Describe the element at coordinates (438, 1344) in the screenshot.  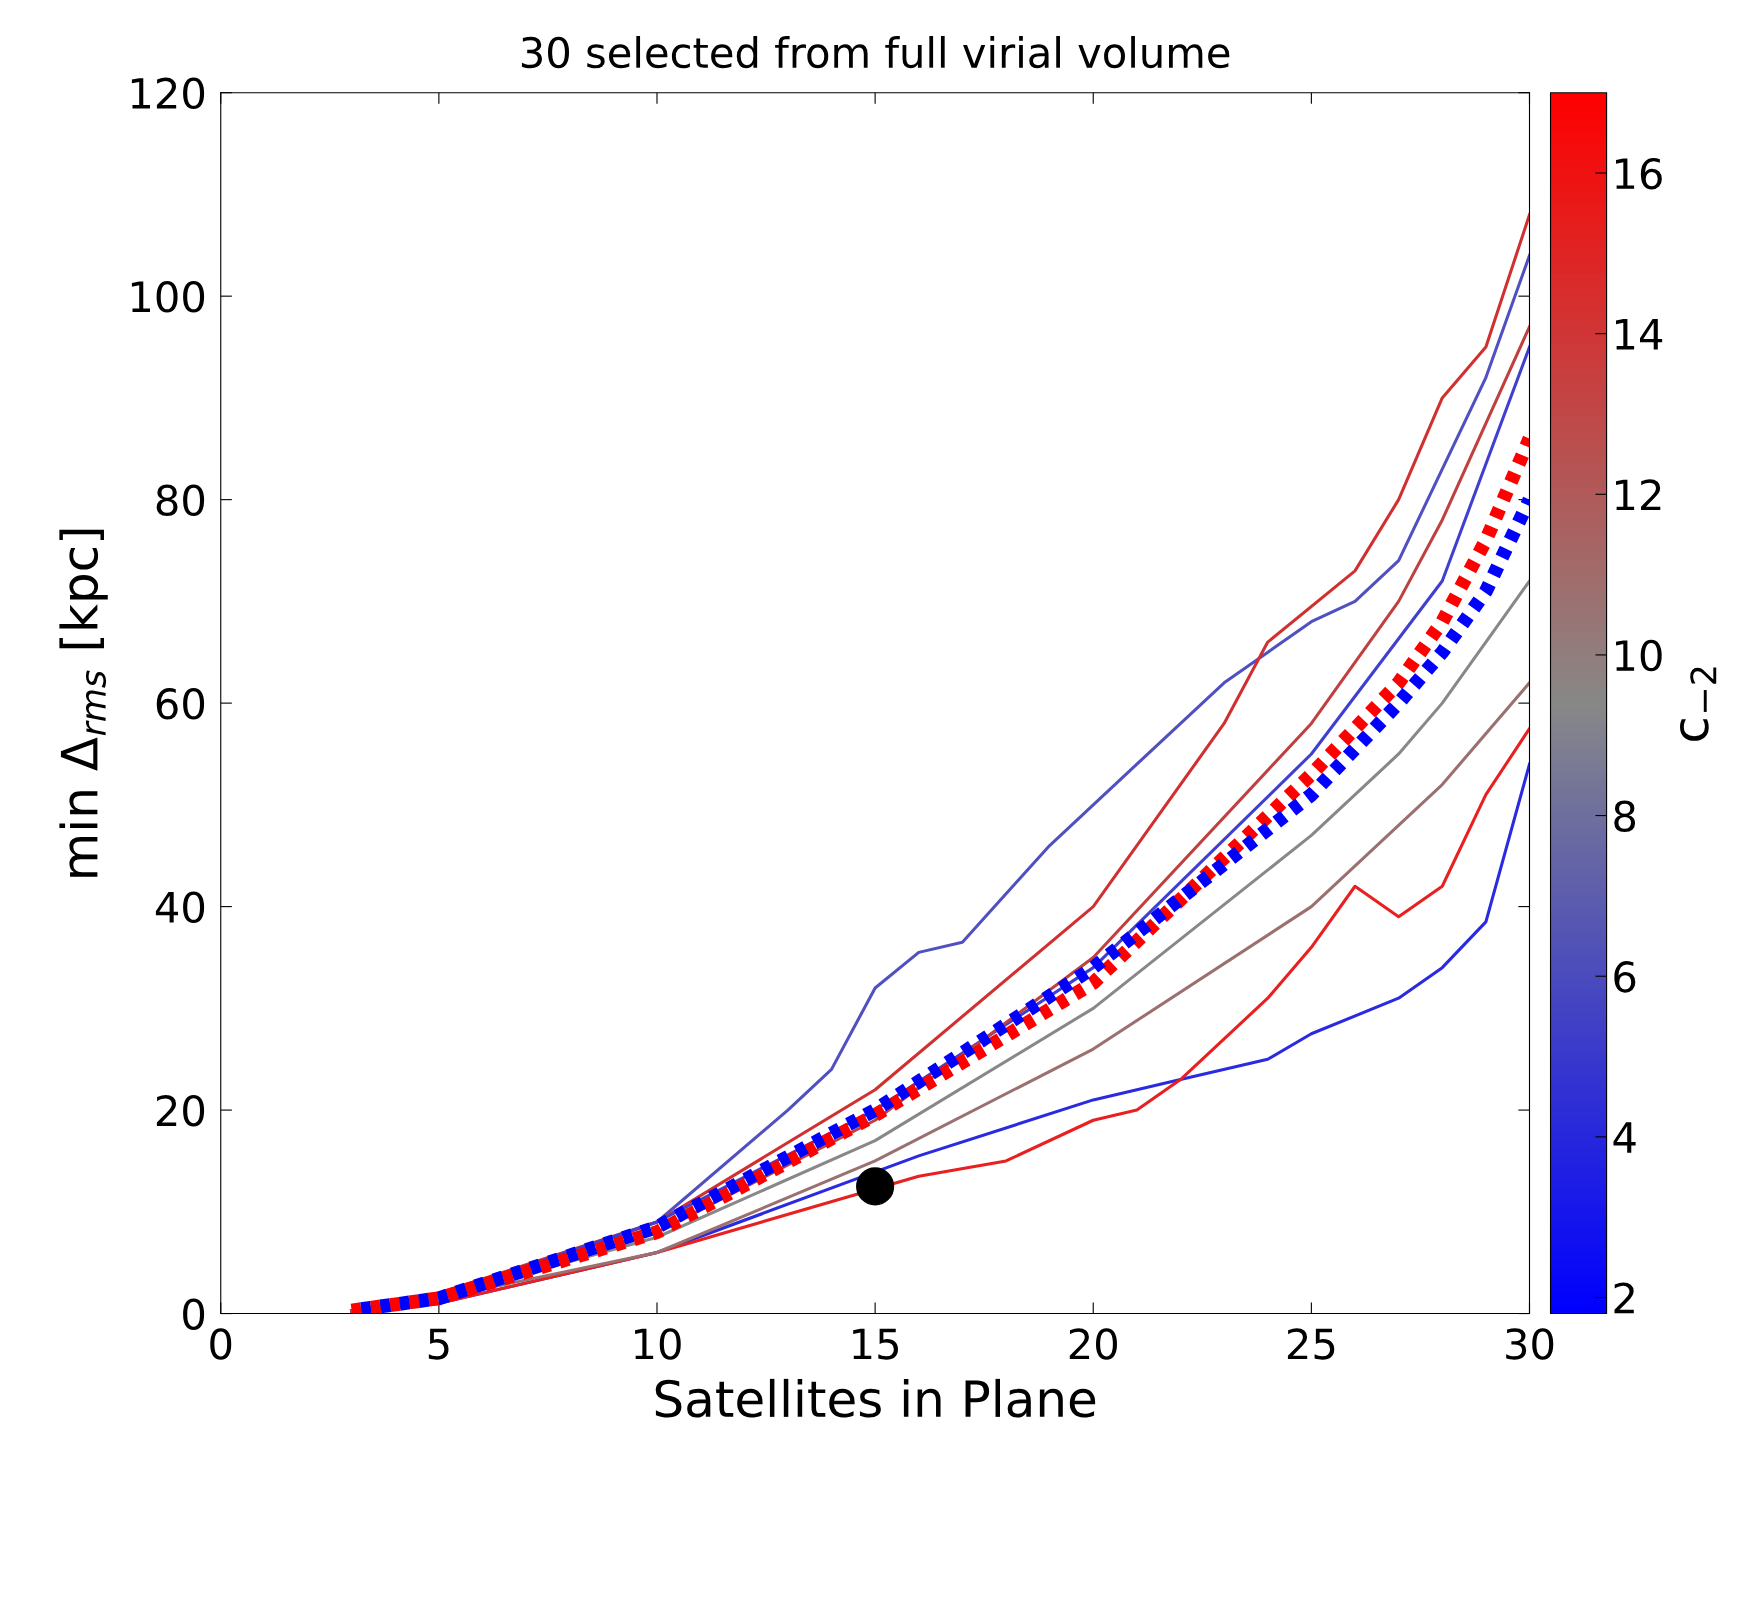
I see `x-tick-label: 5` at that location.